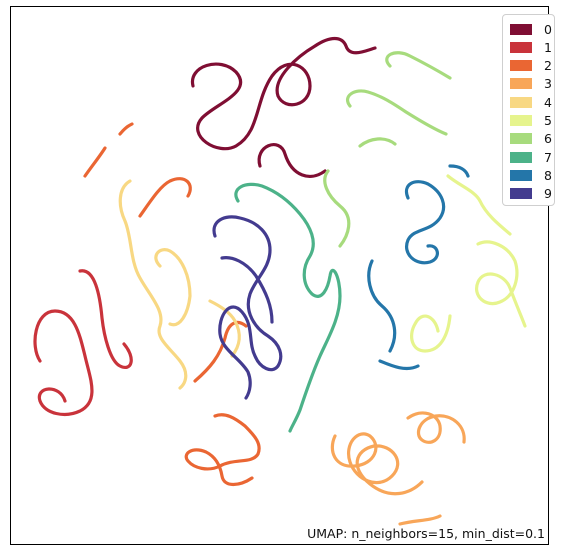 This screenshot has width=569, height=555. Describe the element at coordinates (548, 120) in the screenshot. I see `legend-label: 5` at that location.